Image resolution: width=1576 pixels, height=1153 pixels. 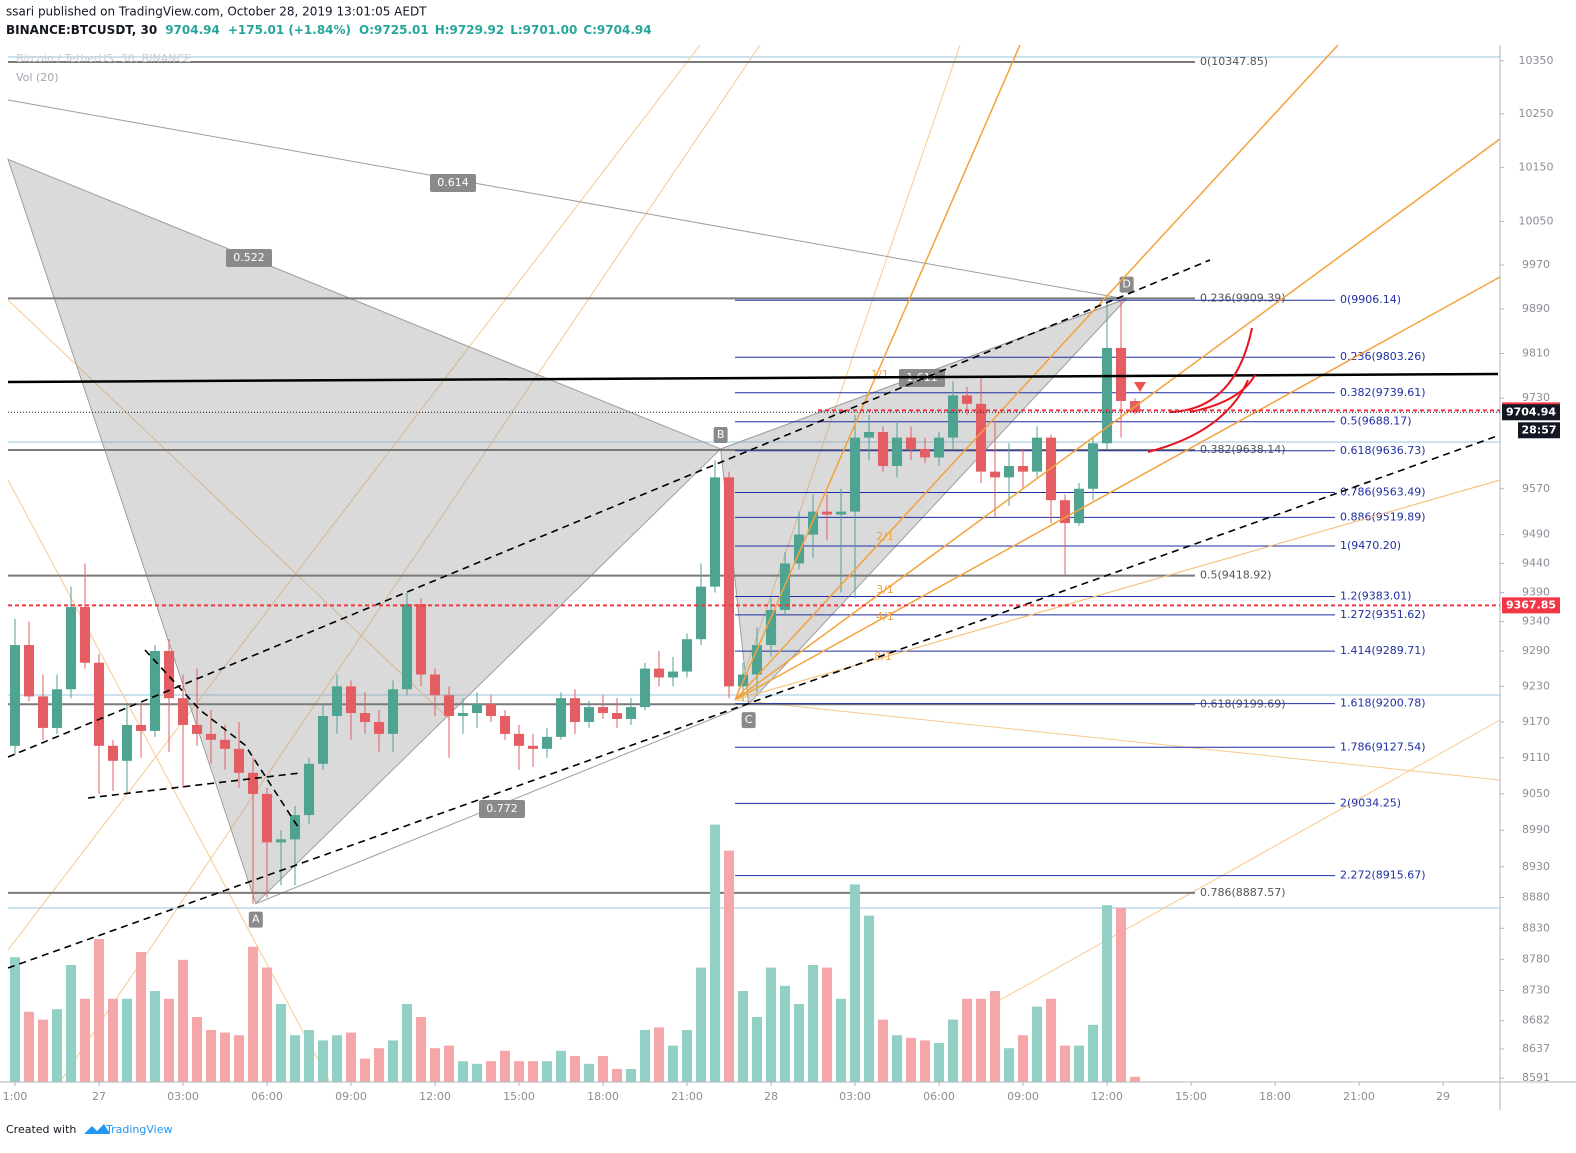 What do you see at coordinates (470, 30) in the screenshot?
I see `high: H:9729.92` at bounding box center [470, 30].